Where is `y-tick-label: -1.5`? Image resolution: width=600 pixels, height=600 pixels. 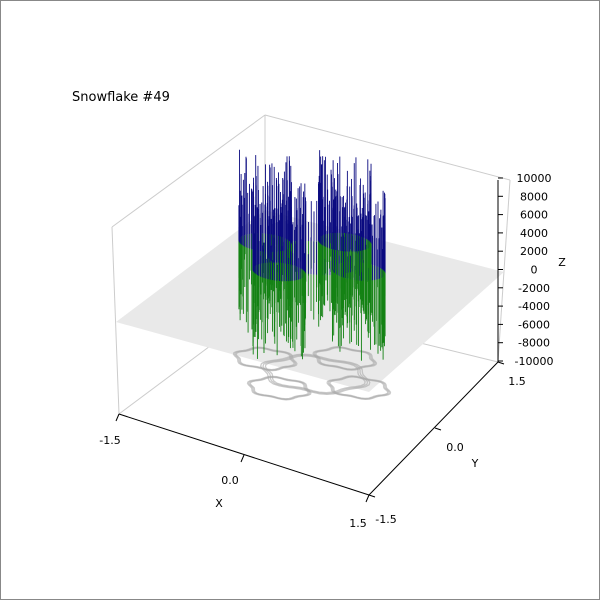
y-tick-label: -1.5 is located at coordinates (385, 519).